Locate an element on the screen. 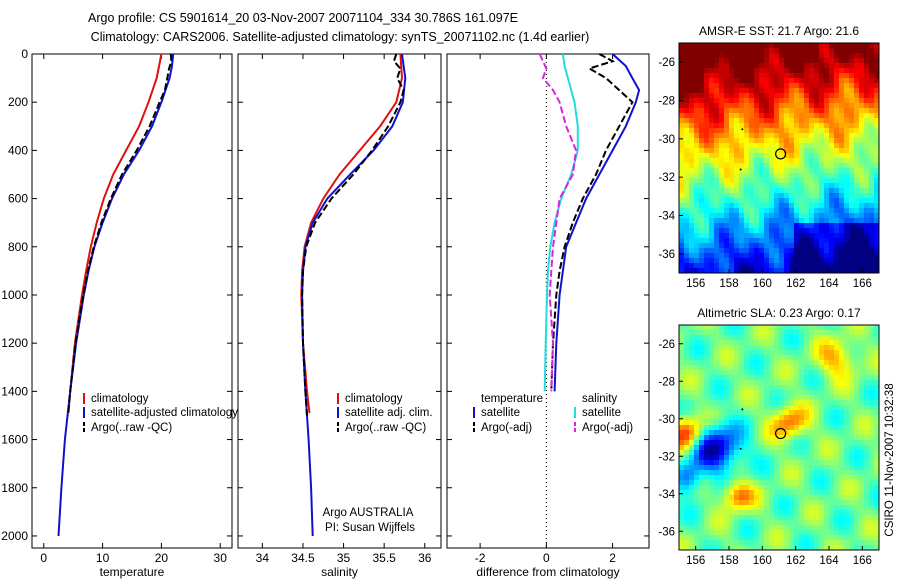 This screenshot has width=900, height=580. map-y-tick-label: -32 is located at coordinates (666, 457).